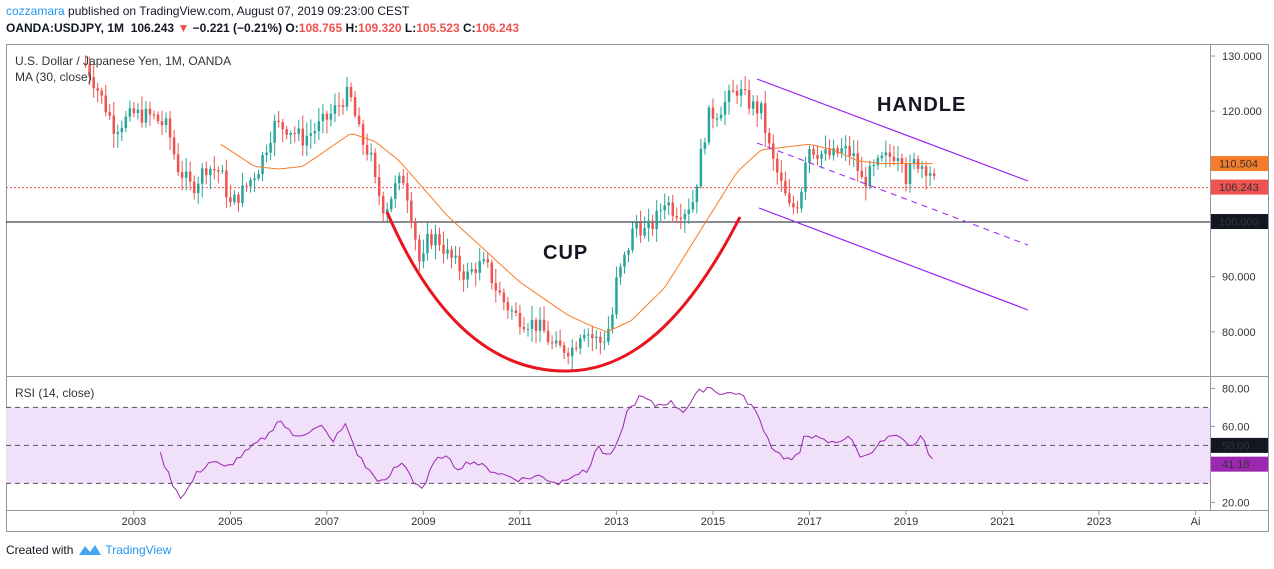 This screenshot has height=569, width=1274. What do you see at coordinates (35, 11) in the screenshot?
I see `author-name: cozzamara` at bounding box center [35, 11].